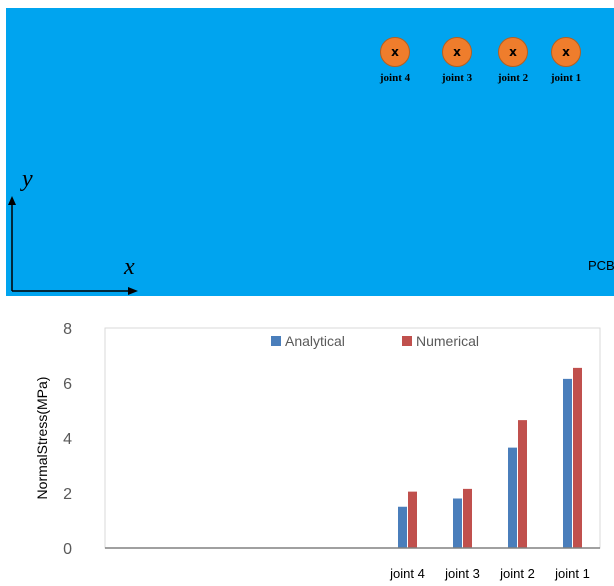 The height and width of the screenshot is (586, 614). I want to click on legend-label-analytical: Analytical, so click(315, 341).